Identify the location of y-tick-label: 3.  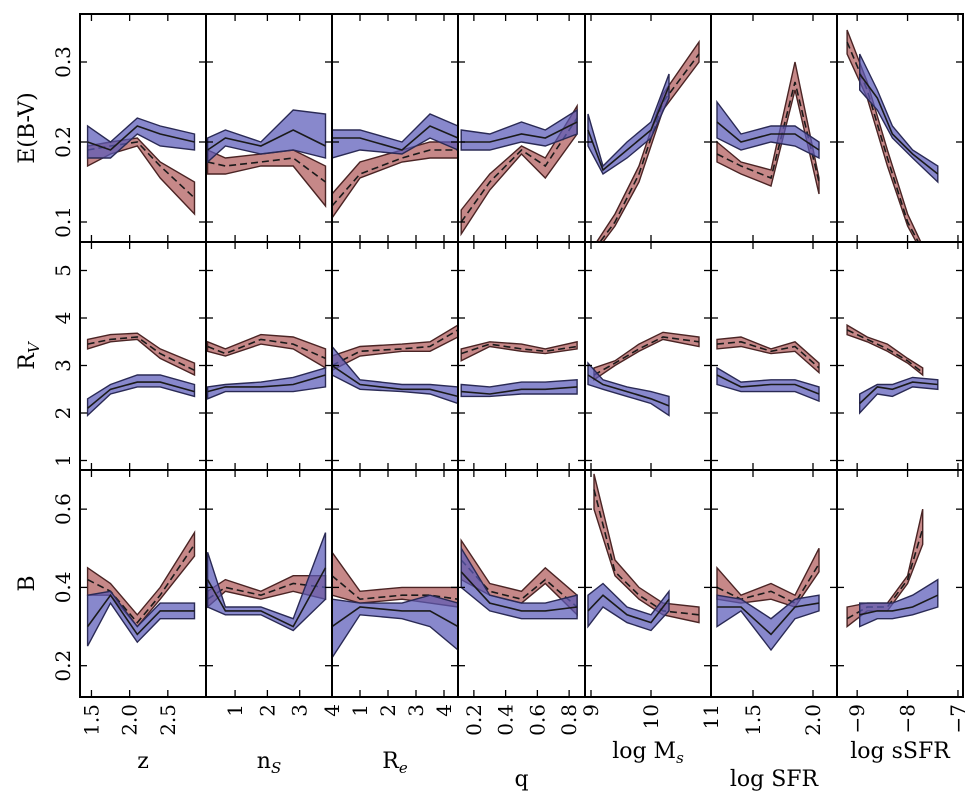
(63, 365).